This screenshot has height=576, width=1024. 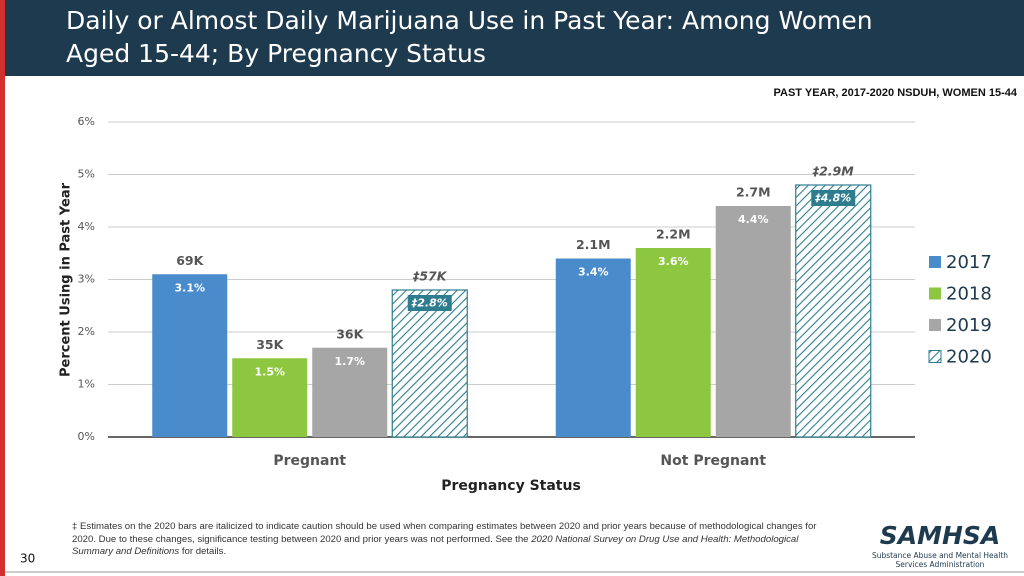 What do you see at coordinates (189, 287) in the screenshot?
I see `value-label: 3.1%` at bounding box center [189, 287].